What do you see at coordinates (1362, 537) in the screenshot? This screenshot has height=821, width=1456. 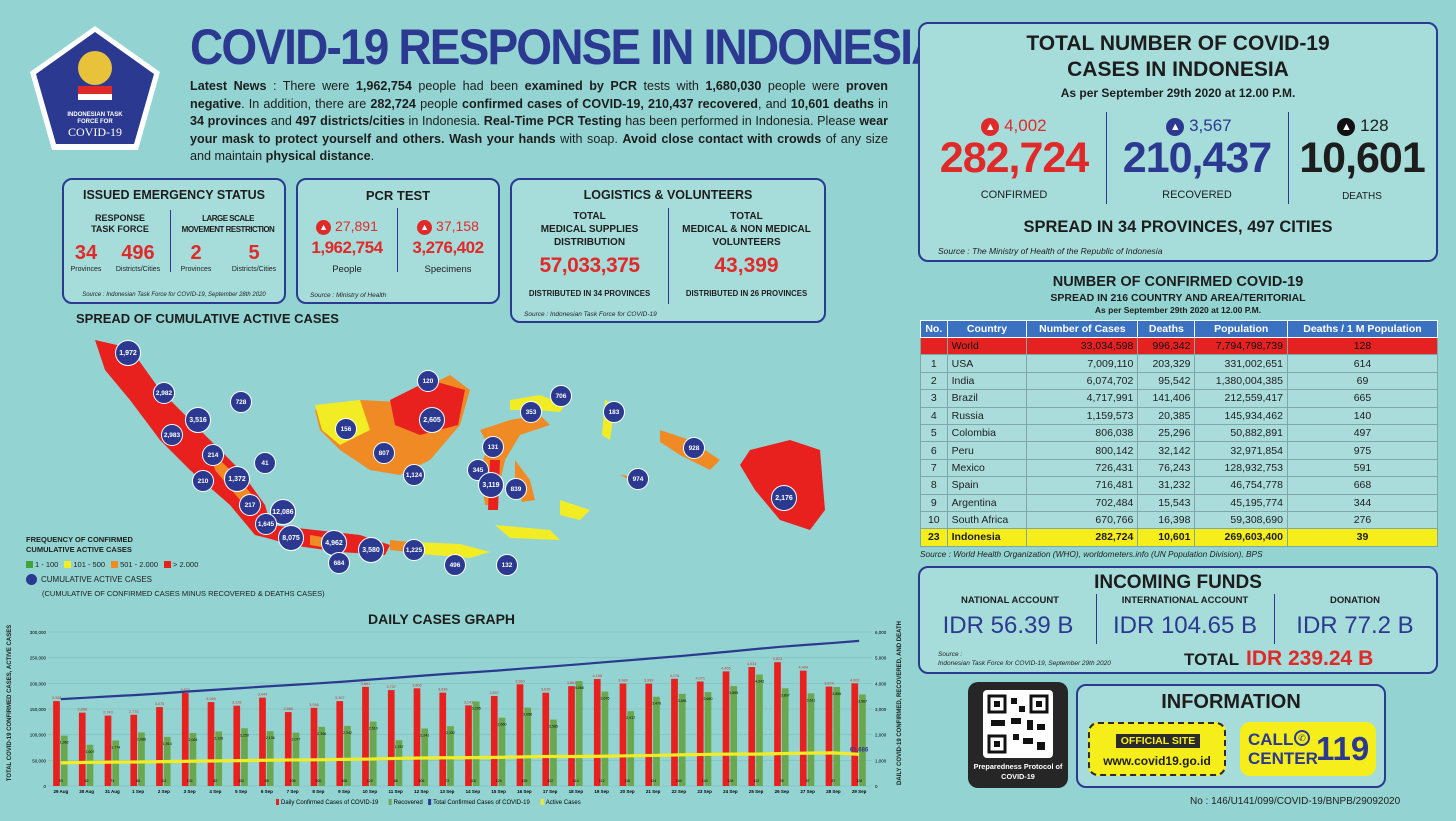 I see `table-cell: 39` at bounding box center [1362, 537].